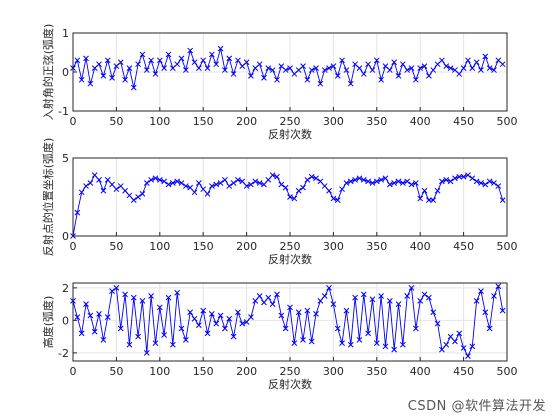 Image resolution: width=560 pixels, height=420 pixels. I want to click on x-tick-label: 250, so click(290, 121).